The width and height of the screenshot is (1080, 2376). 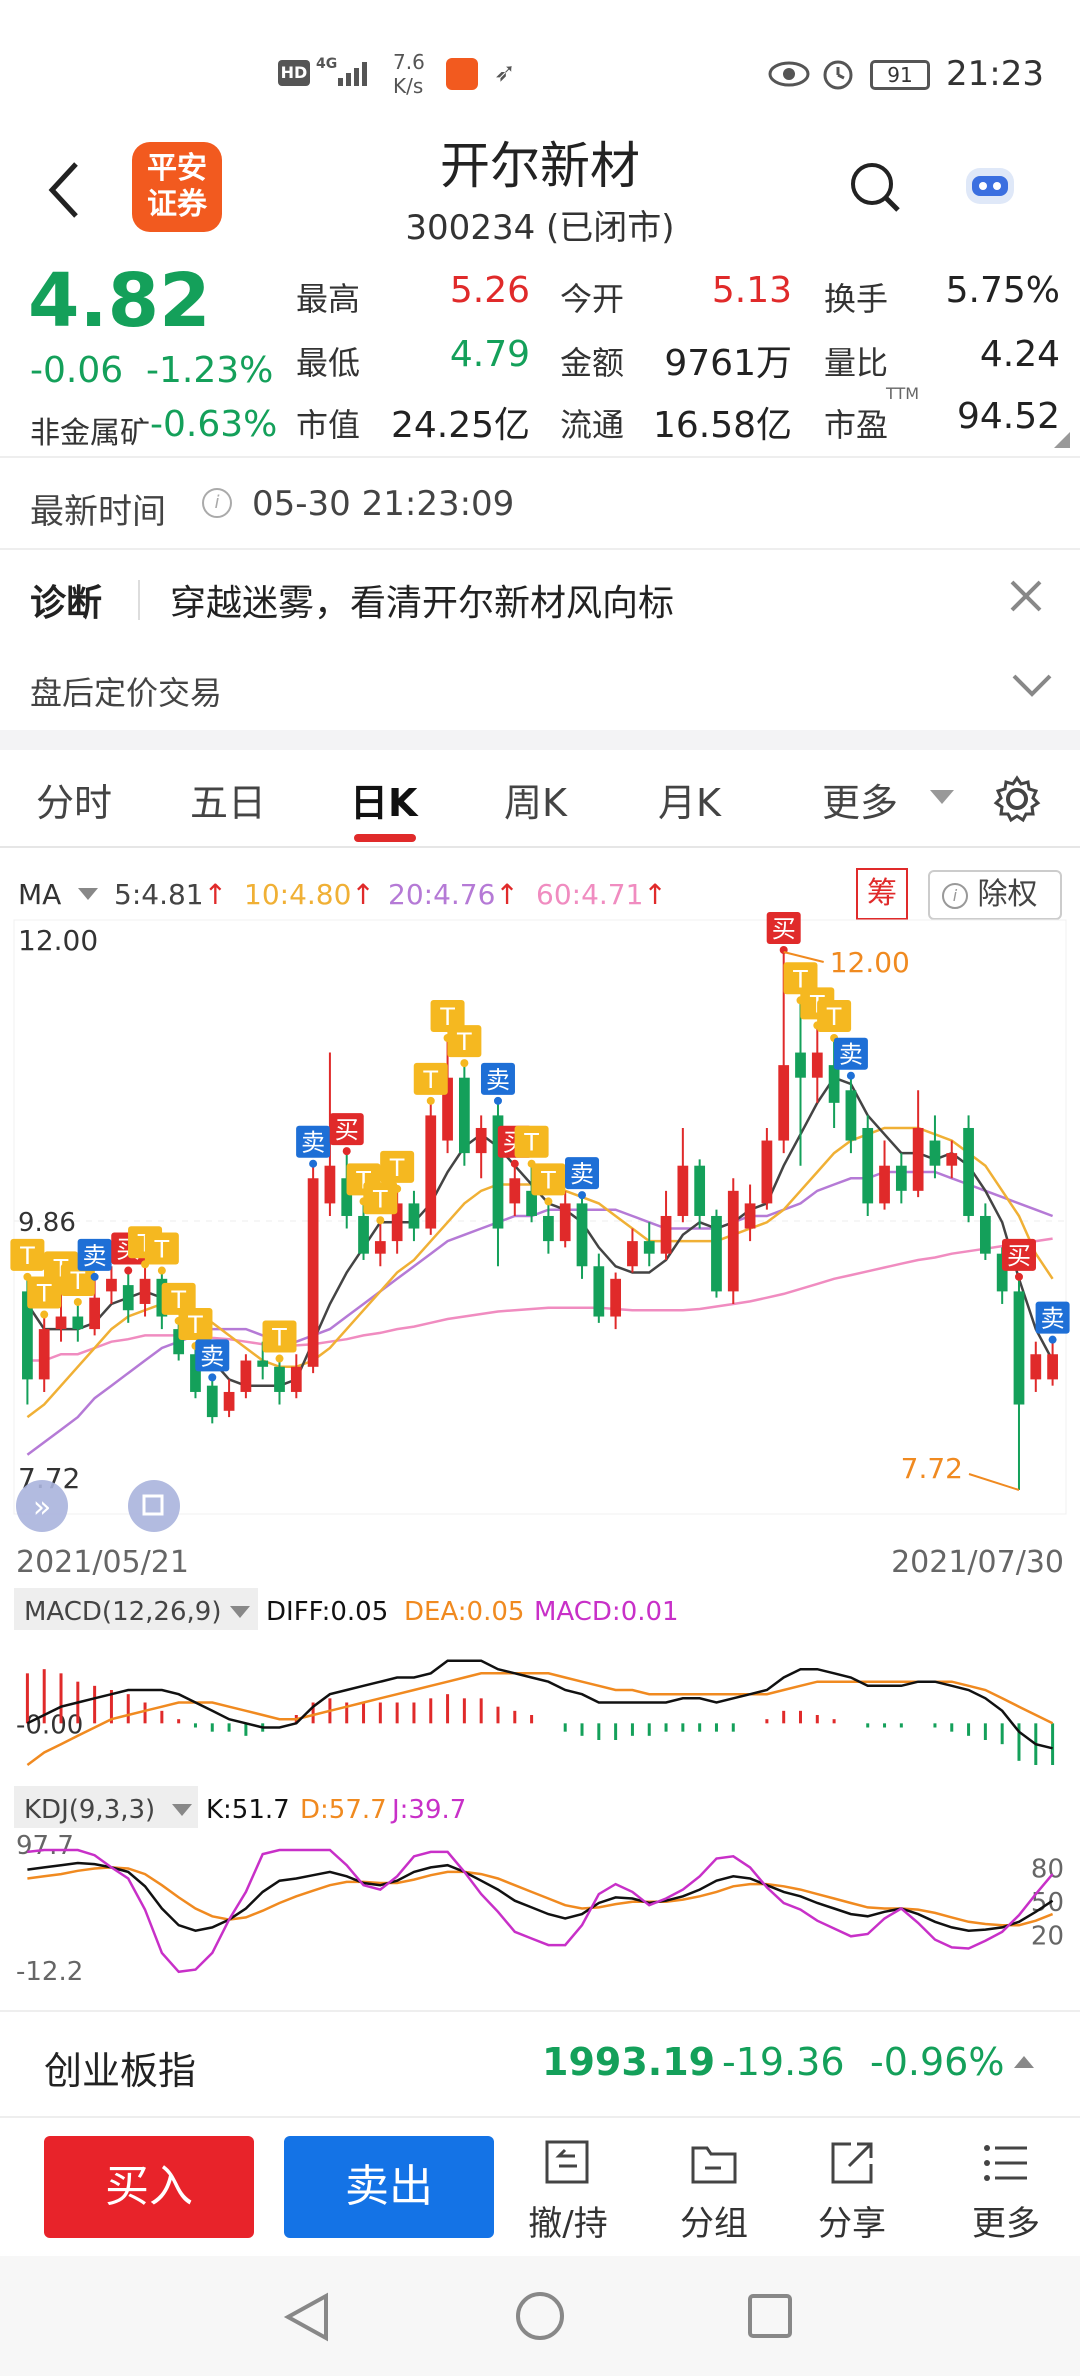 What do you see at coordinates (1032, 687) in the screenshot?
I see `chevron-down-icon` at bounding box center [1032, 687].